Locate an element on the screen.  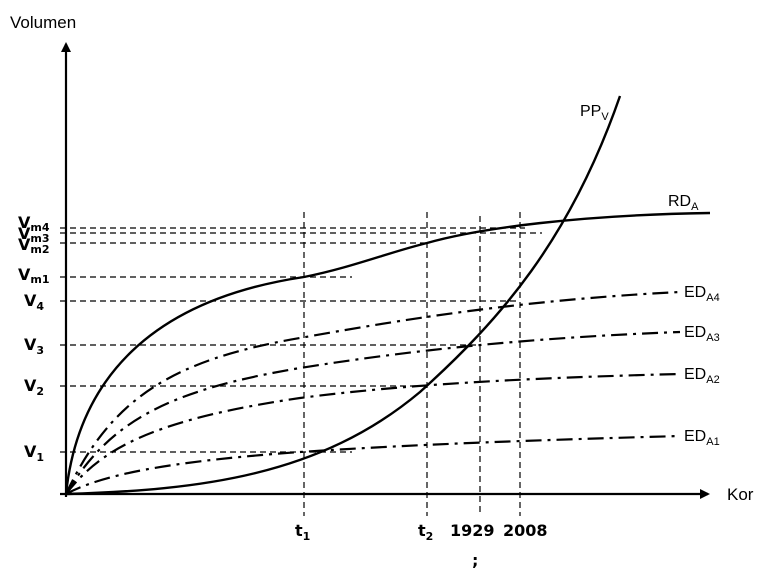
y-axis-title: Volumen is located at coordinates (43, 22).